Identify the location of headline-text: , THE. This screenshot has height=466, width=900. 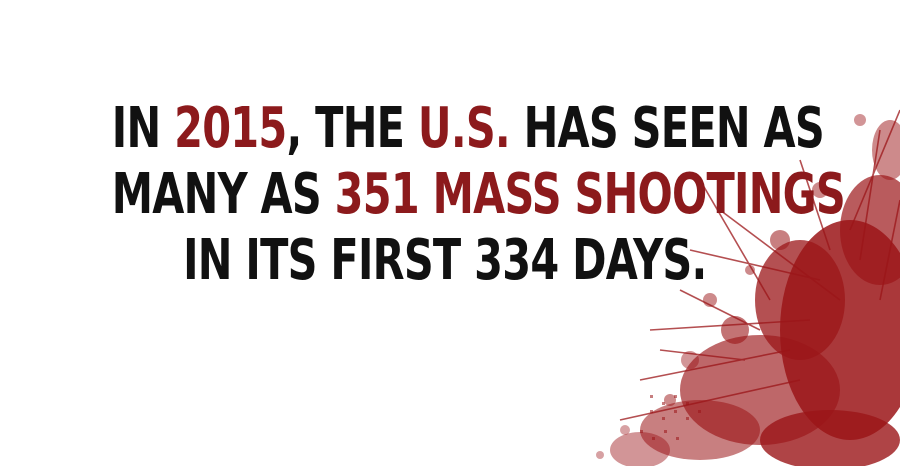
(352, 128).